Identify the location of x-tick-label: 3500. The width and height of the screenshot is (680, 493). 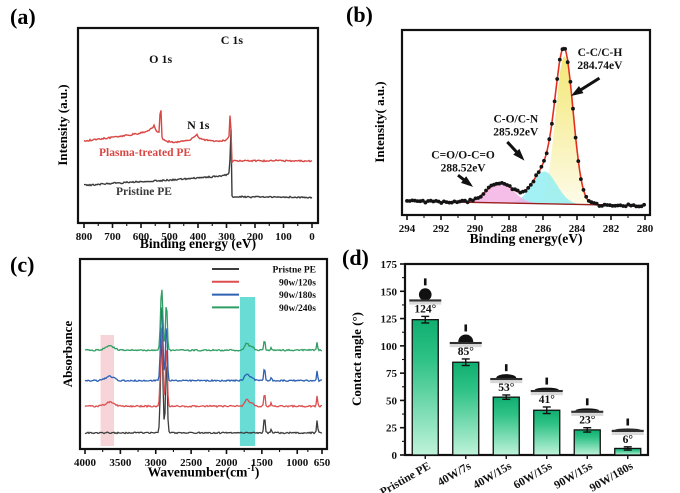
(120, 463).